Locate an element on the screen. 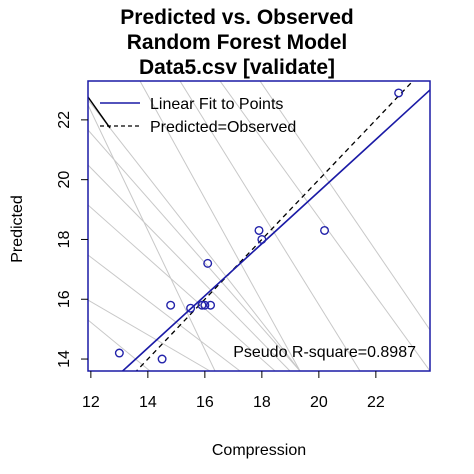  y-tick-label-1: 16 is located at coordinates (64, 299).